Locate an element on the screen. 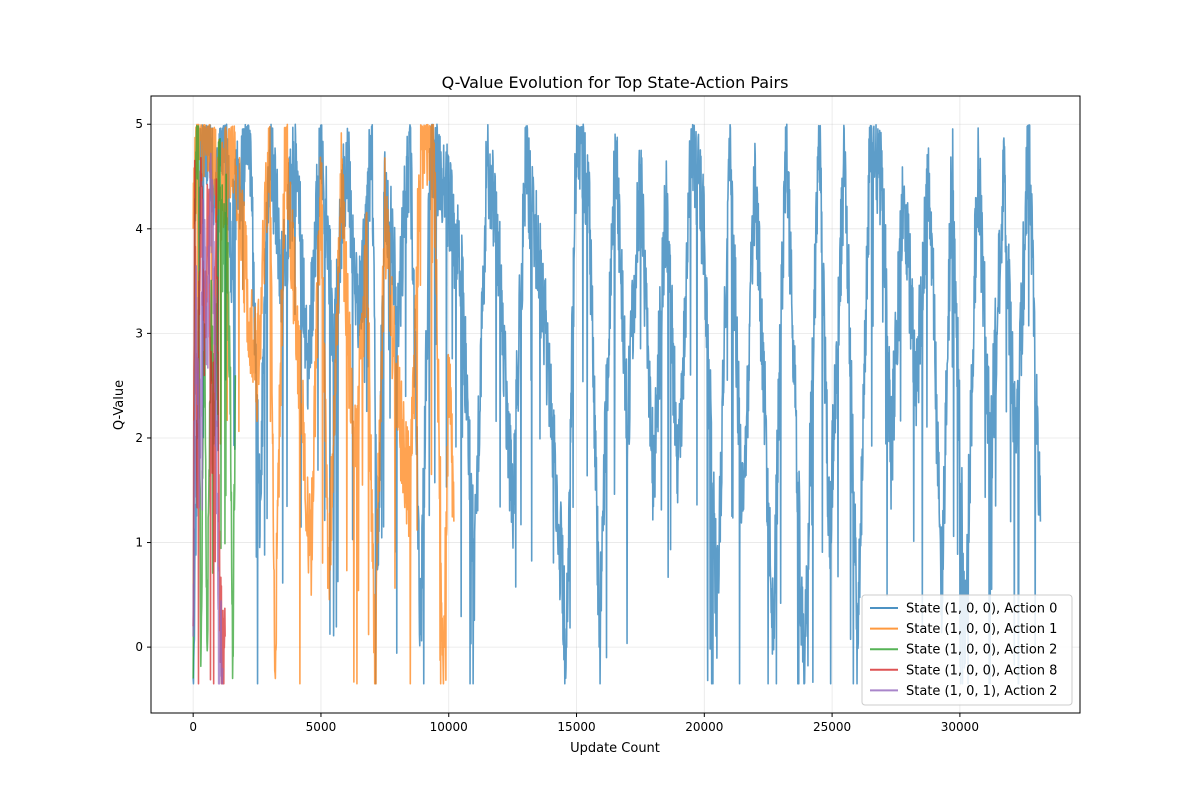 The height and width of the screenshot is (800, 1200). x-tick-label: 10000 is located at coordinates (449, 727).